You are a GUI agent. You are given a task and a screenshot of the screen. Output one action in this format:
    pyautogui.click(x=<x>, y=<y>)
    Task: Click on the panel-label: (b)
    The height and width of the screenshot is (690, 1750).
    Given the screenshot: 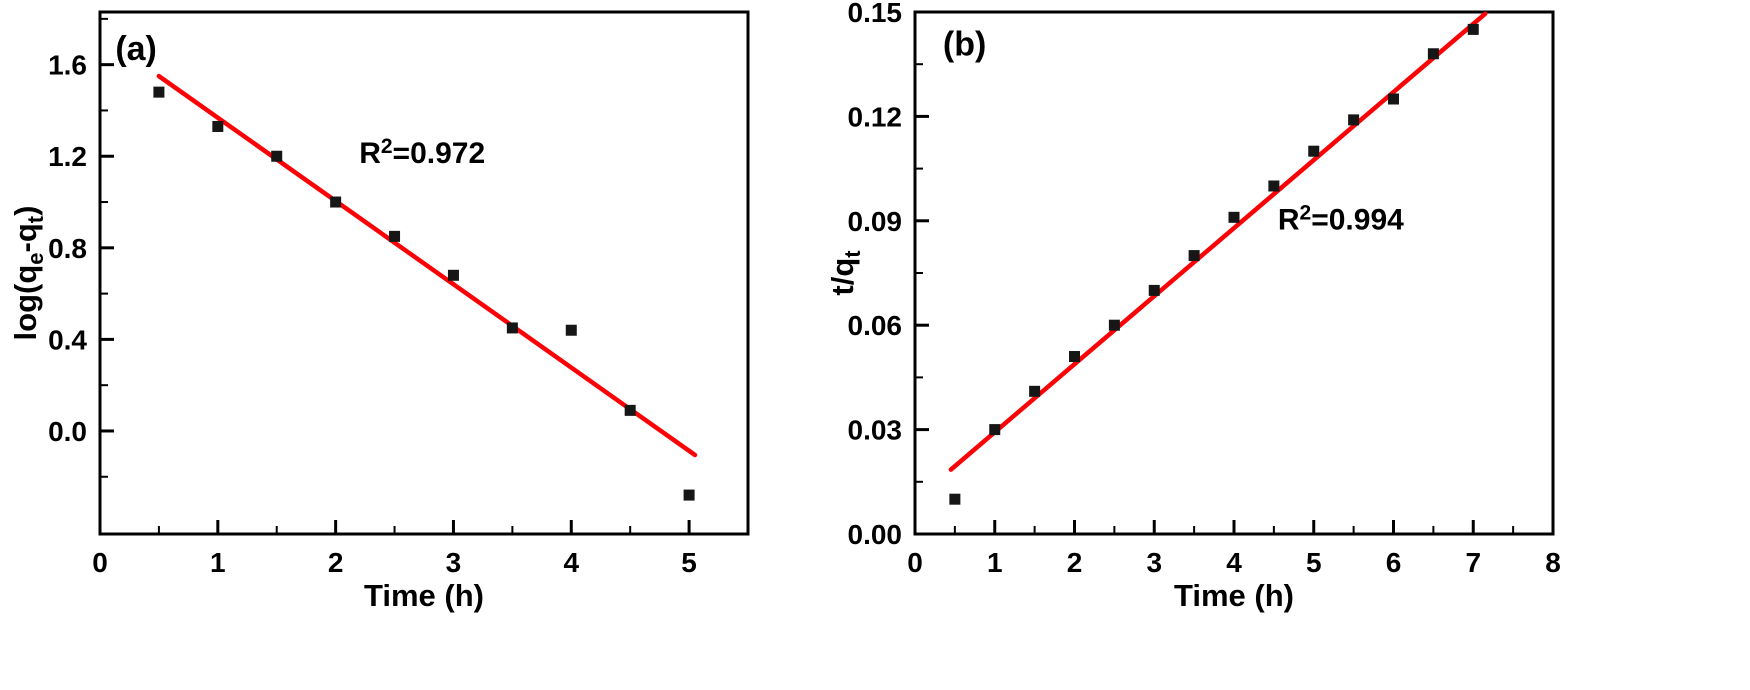 What is the action you would take?
    pyautogui.click(x=964, y=45)
    